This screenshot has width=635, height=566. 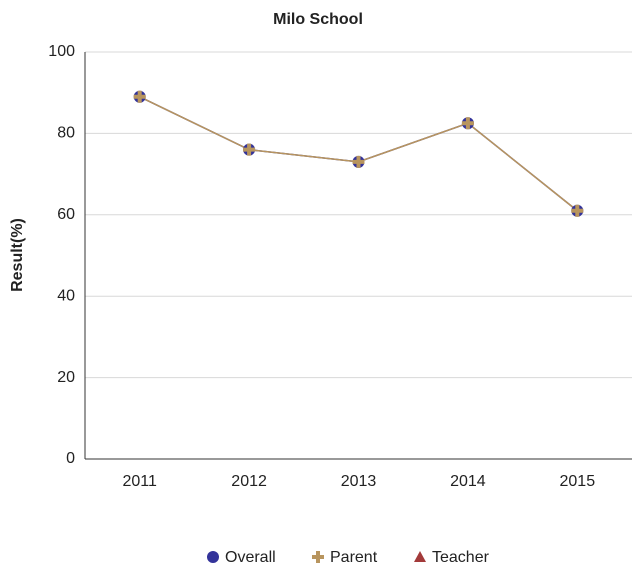 What do you see at coordinates (359, 481) in the screenshot?
I see `x-tick-label: 2013` at bounding box center [359, 481].